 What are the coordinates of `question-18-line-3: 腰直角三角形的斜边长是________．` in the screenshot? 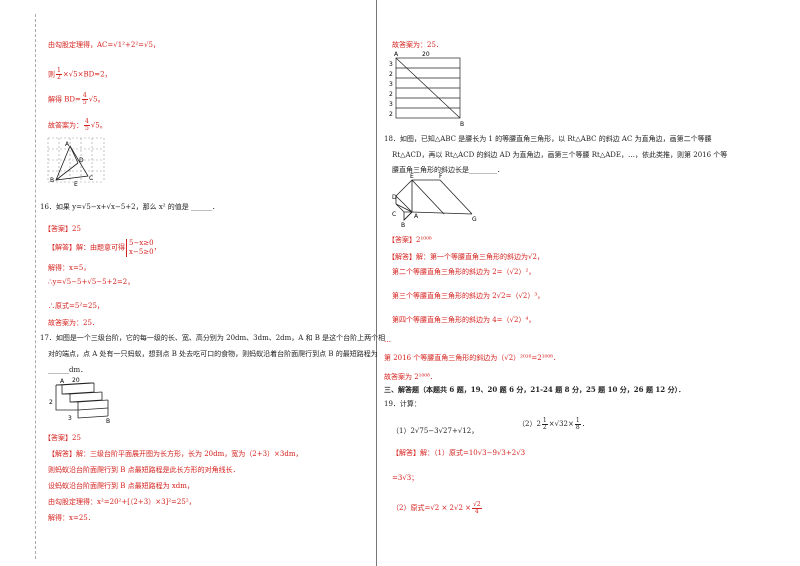 It's located at (448, 170).